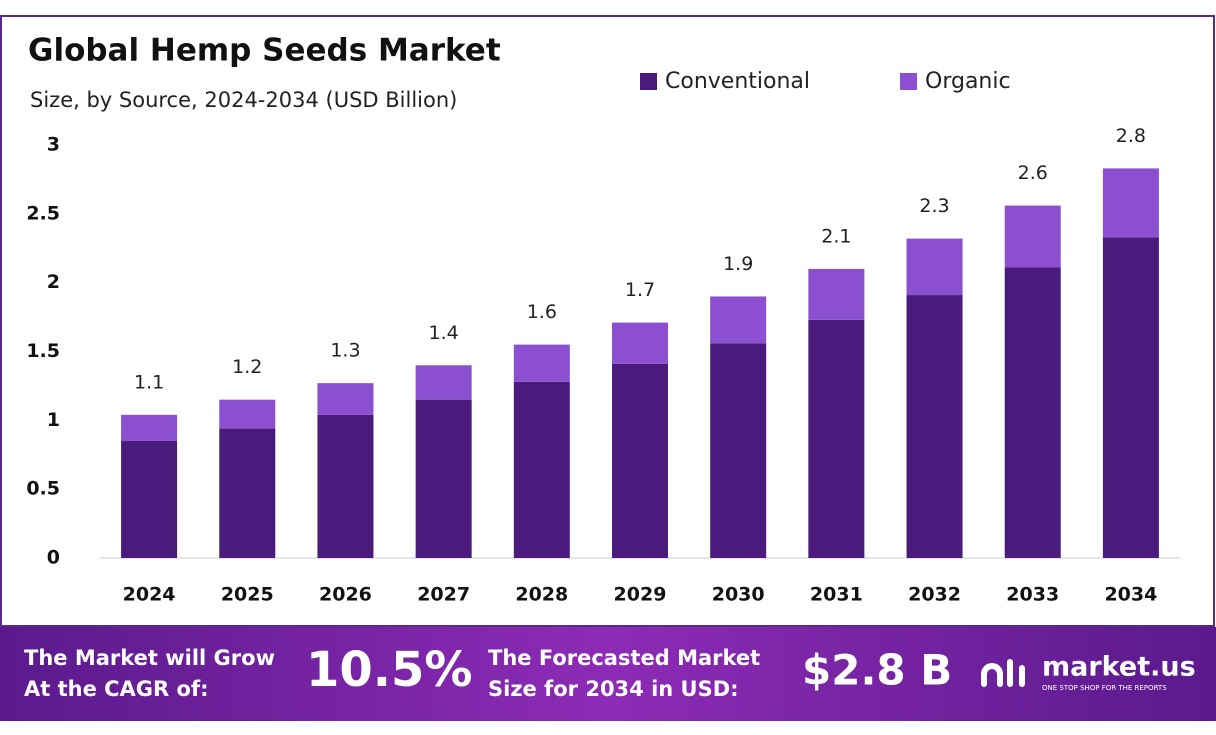  What do you see at coordinates (738, 264) in the screenshot?
I see `total-label: 1.9` at bounding box center [738, 264].